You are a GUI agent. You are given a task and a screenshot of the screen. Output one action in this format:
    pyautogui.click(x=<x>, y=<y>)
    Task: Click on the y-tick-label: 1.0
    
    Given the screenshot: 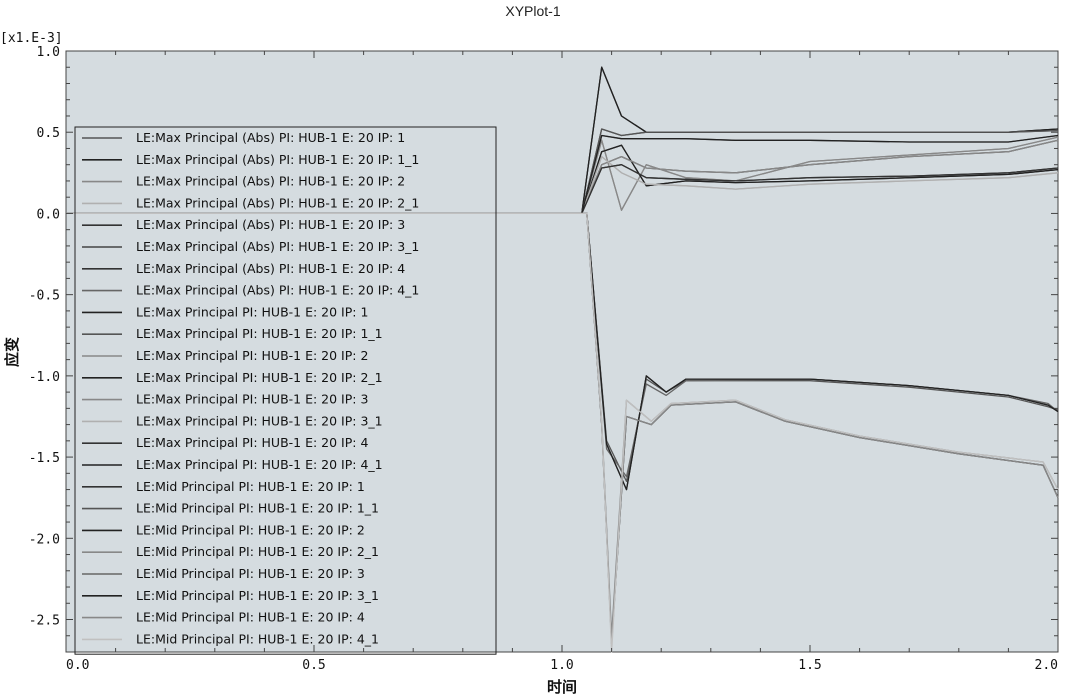 What is the action you would take?
    pyautogui.click(x=48, y=52)
    